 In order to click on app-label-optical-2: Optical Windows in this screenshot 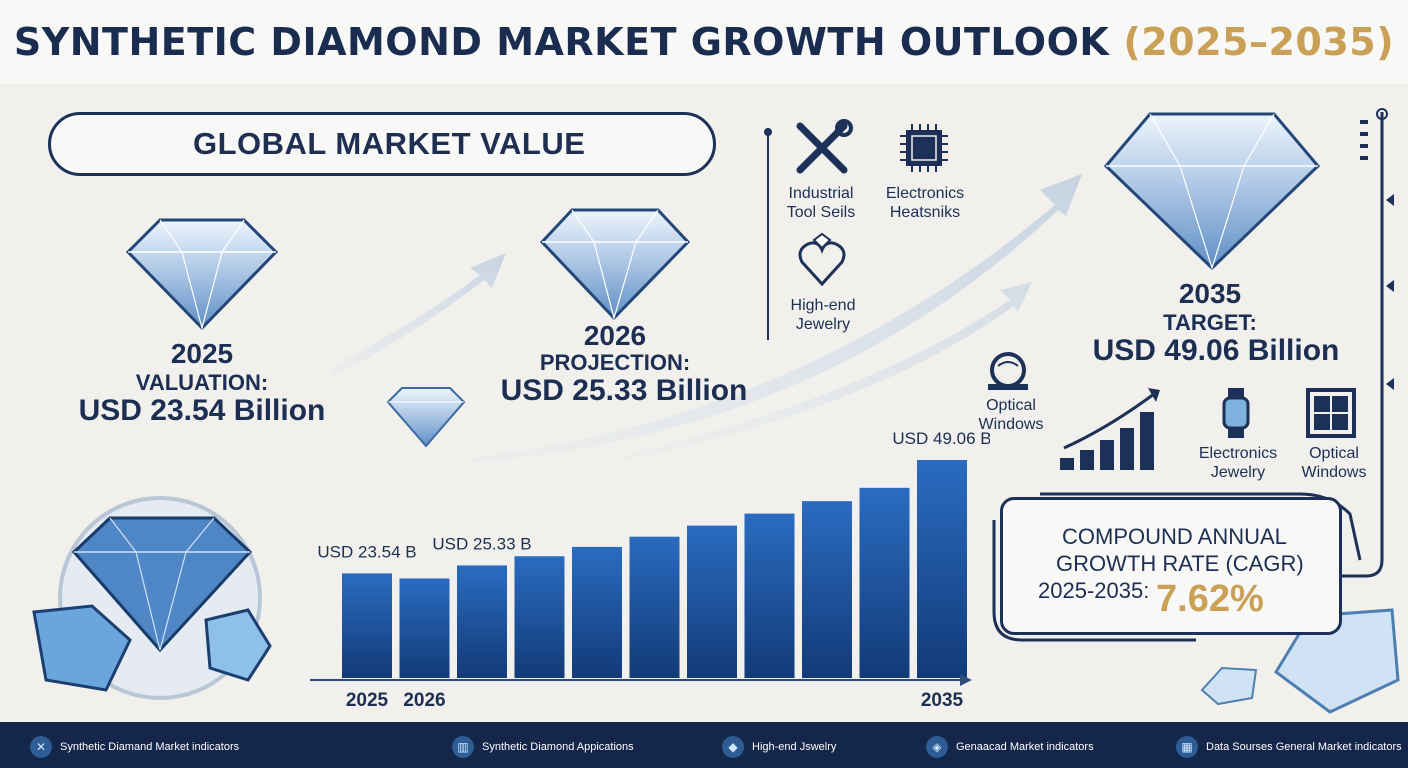, I will do `click(1334, 463)`.